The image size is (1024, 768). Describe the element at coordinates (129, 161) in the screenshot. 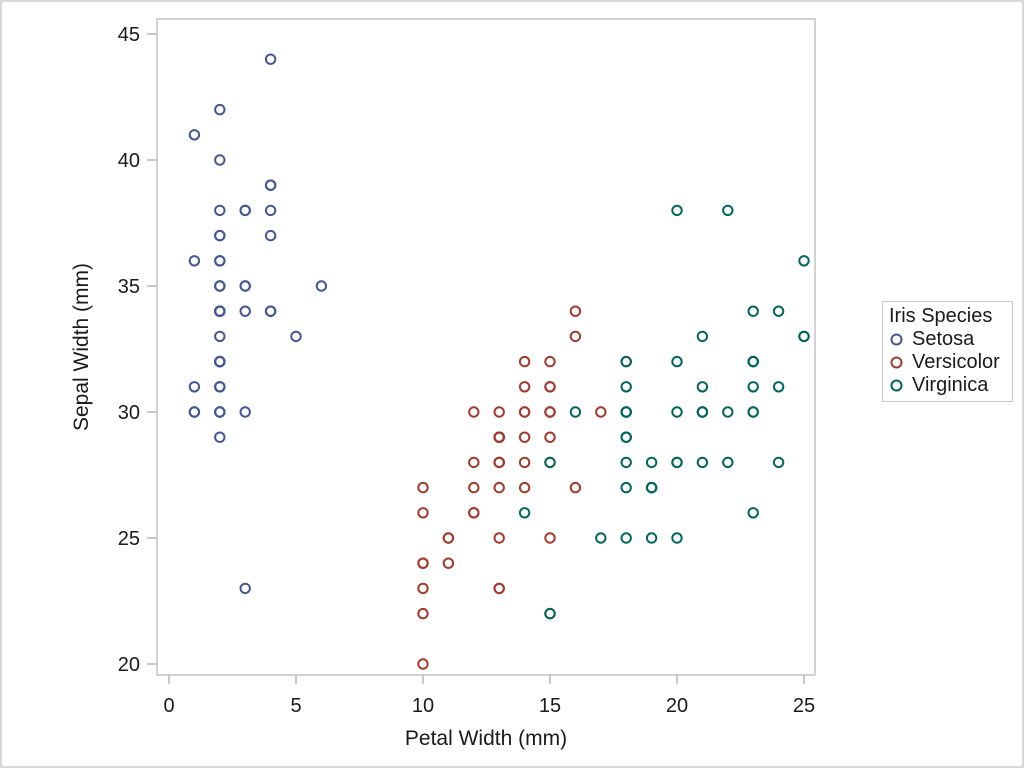

I see `y-tick-label: 40` at that location.